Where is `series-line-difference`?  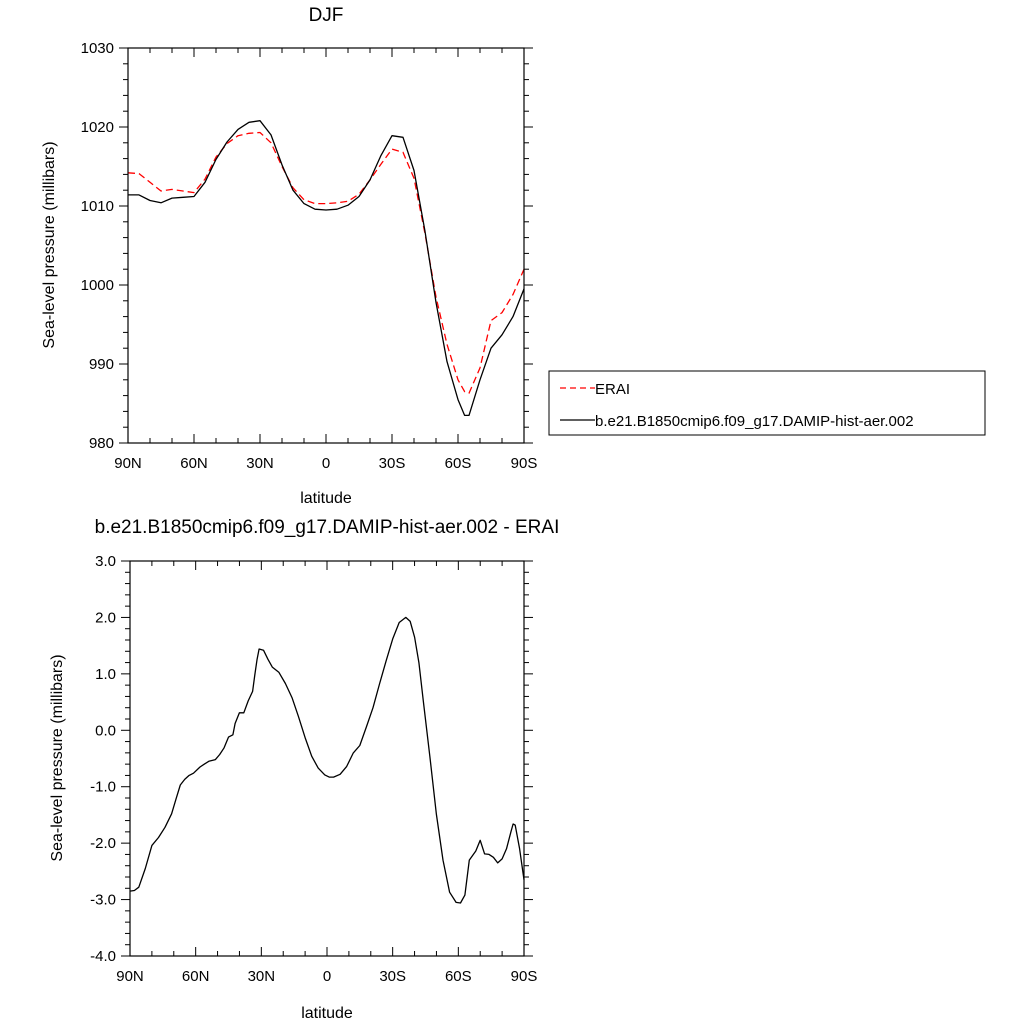 series-line-difference is located at coordinates (327, 760).